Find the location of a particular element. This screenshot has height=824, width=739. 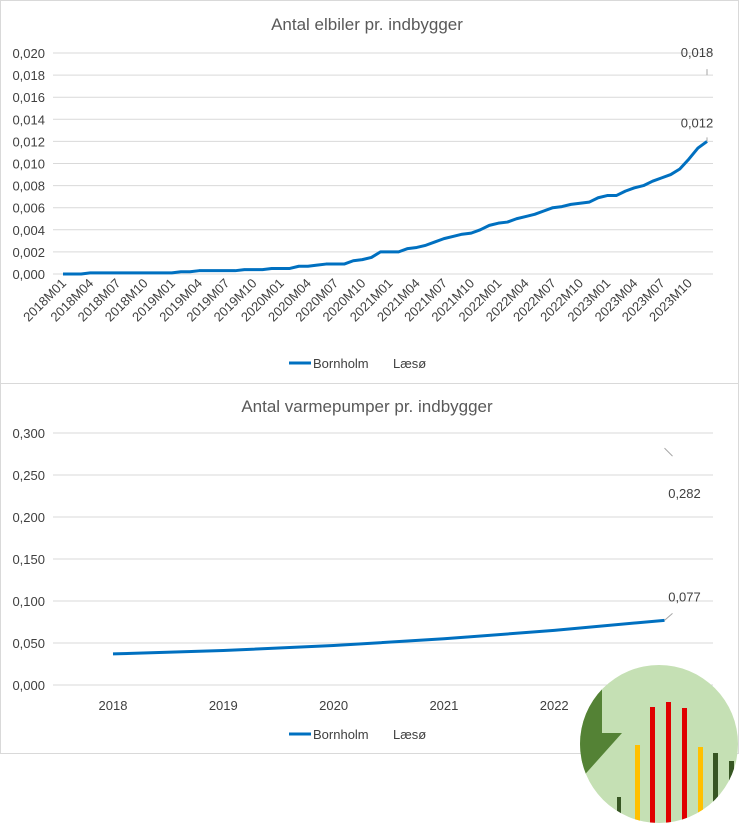

y-tick-label: 0,010 is located at coordinates (28, 164).